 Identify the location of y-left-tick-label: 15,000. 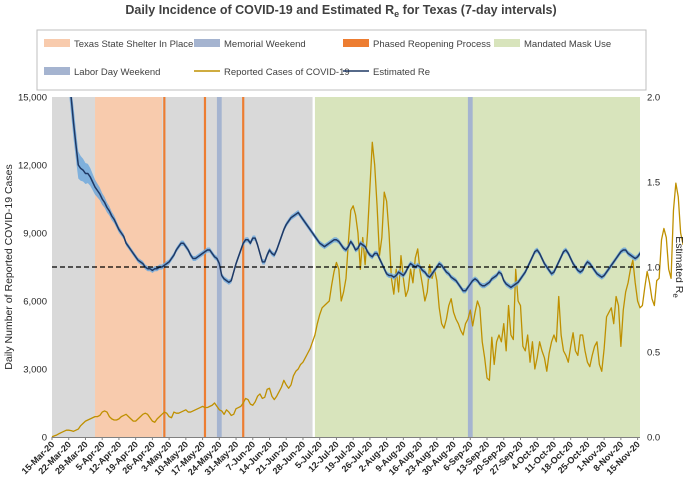
(32, 98).